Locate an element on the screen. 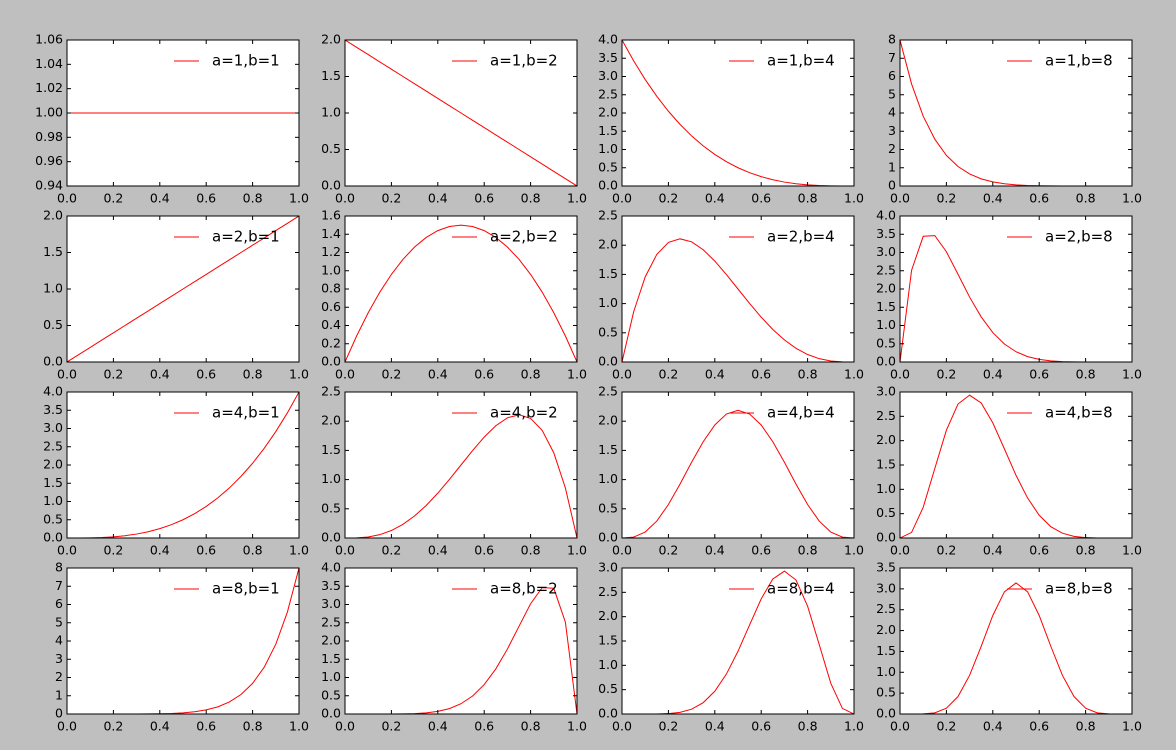  legend-label: a=2,b=1 is located at coordinates (246, 237).